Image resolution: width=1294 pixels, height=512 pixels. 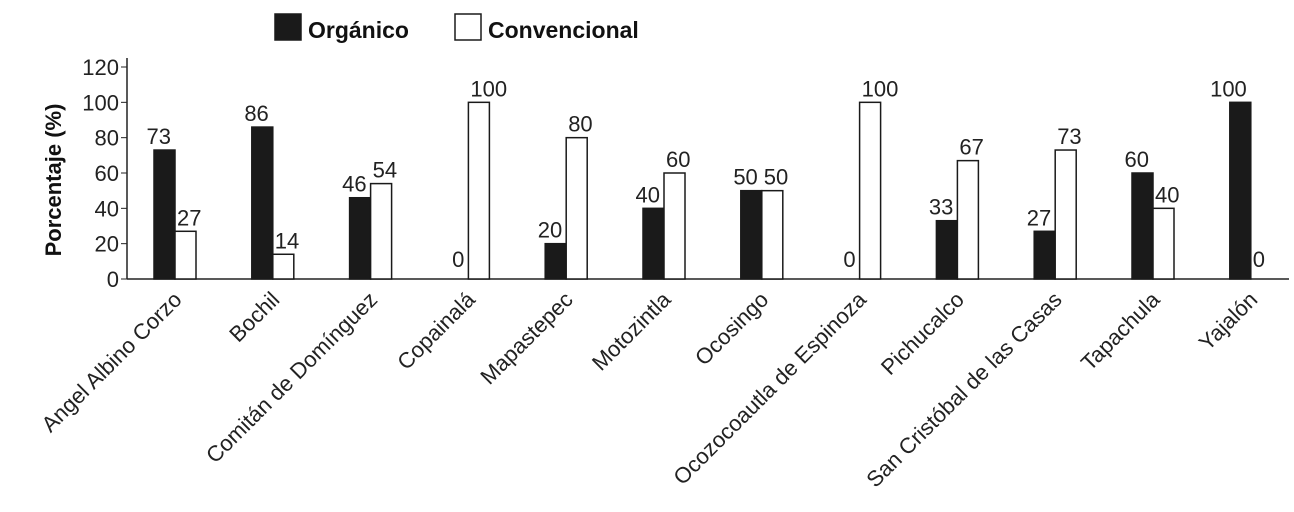 What do you see at coordinates (107, 244) in the screenshot?
I see `y-tick-label: 20` at bounding box center [107, 244].